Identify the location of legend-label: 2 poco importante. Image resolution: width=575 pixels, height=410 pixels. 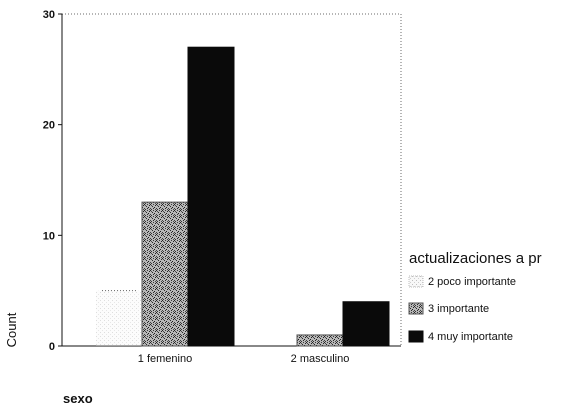
(472, 282).